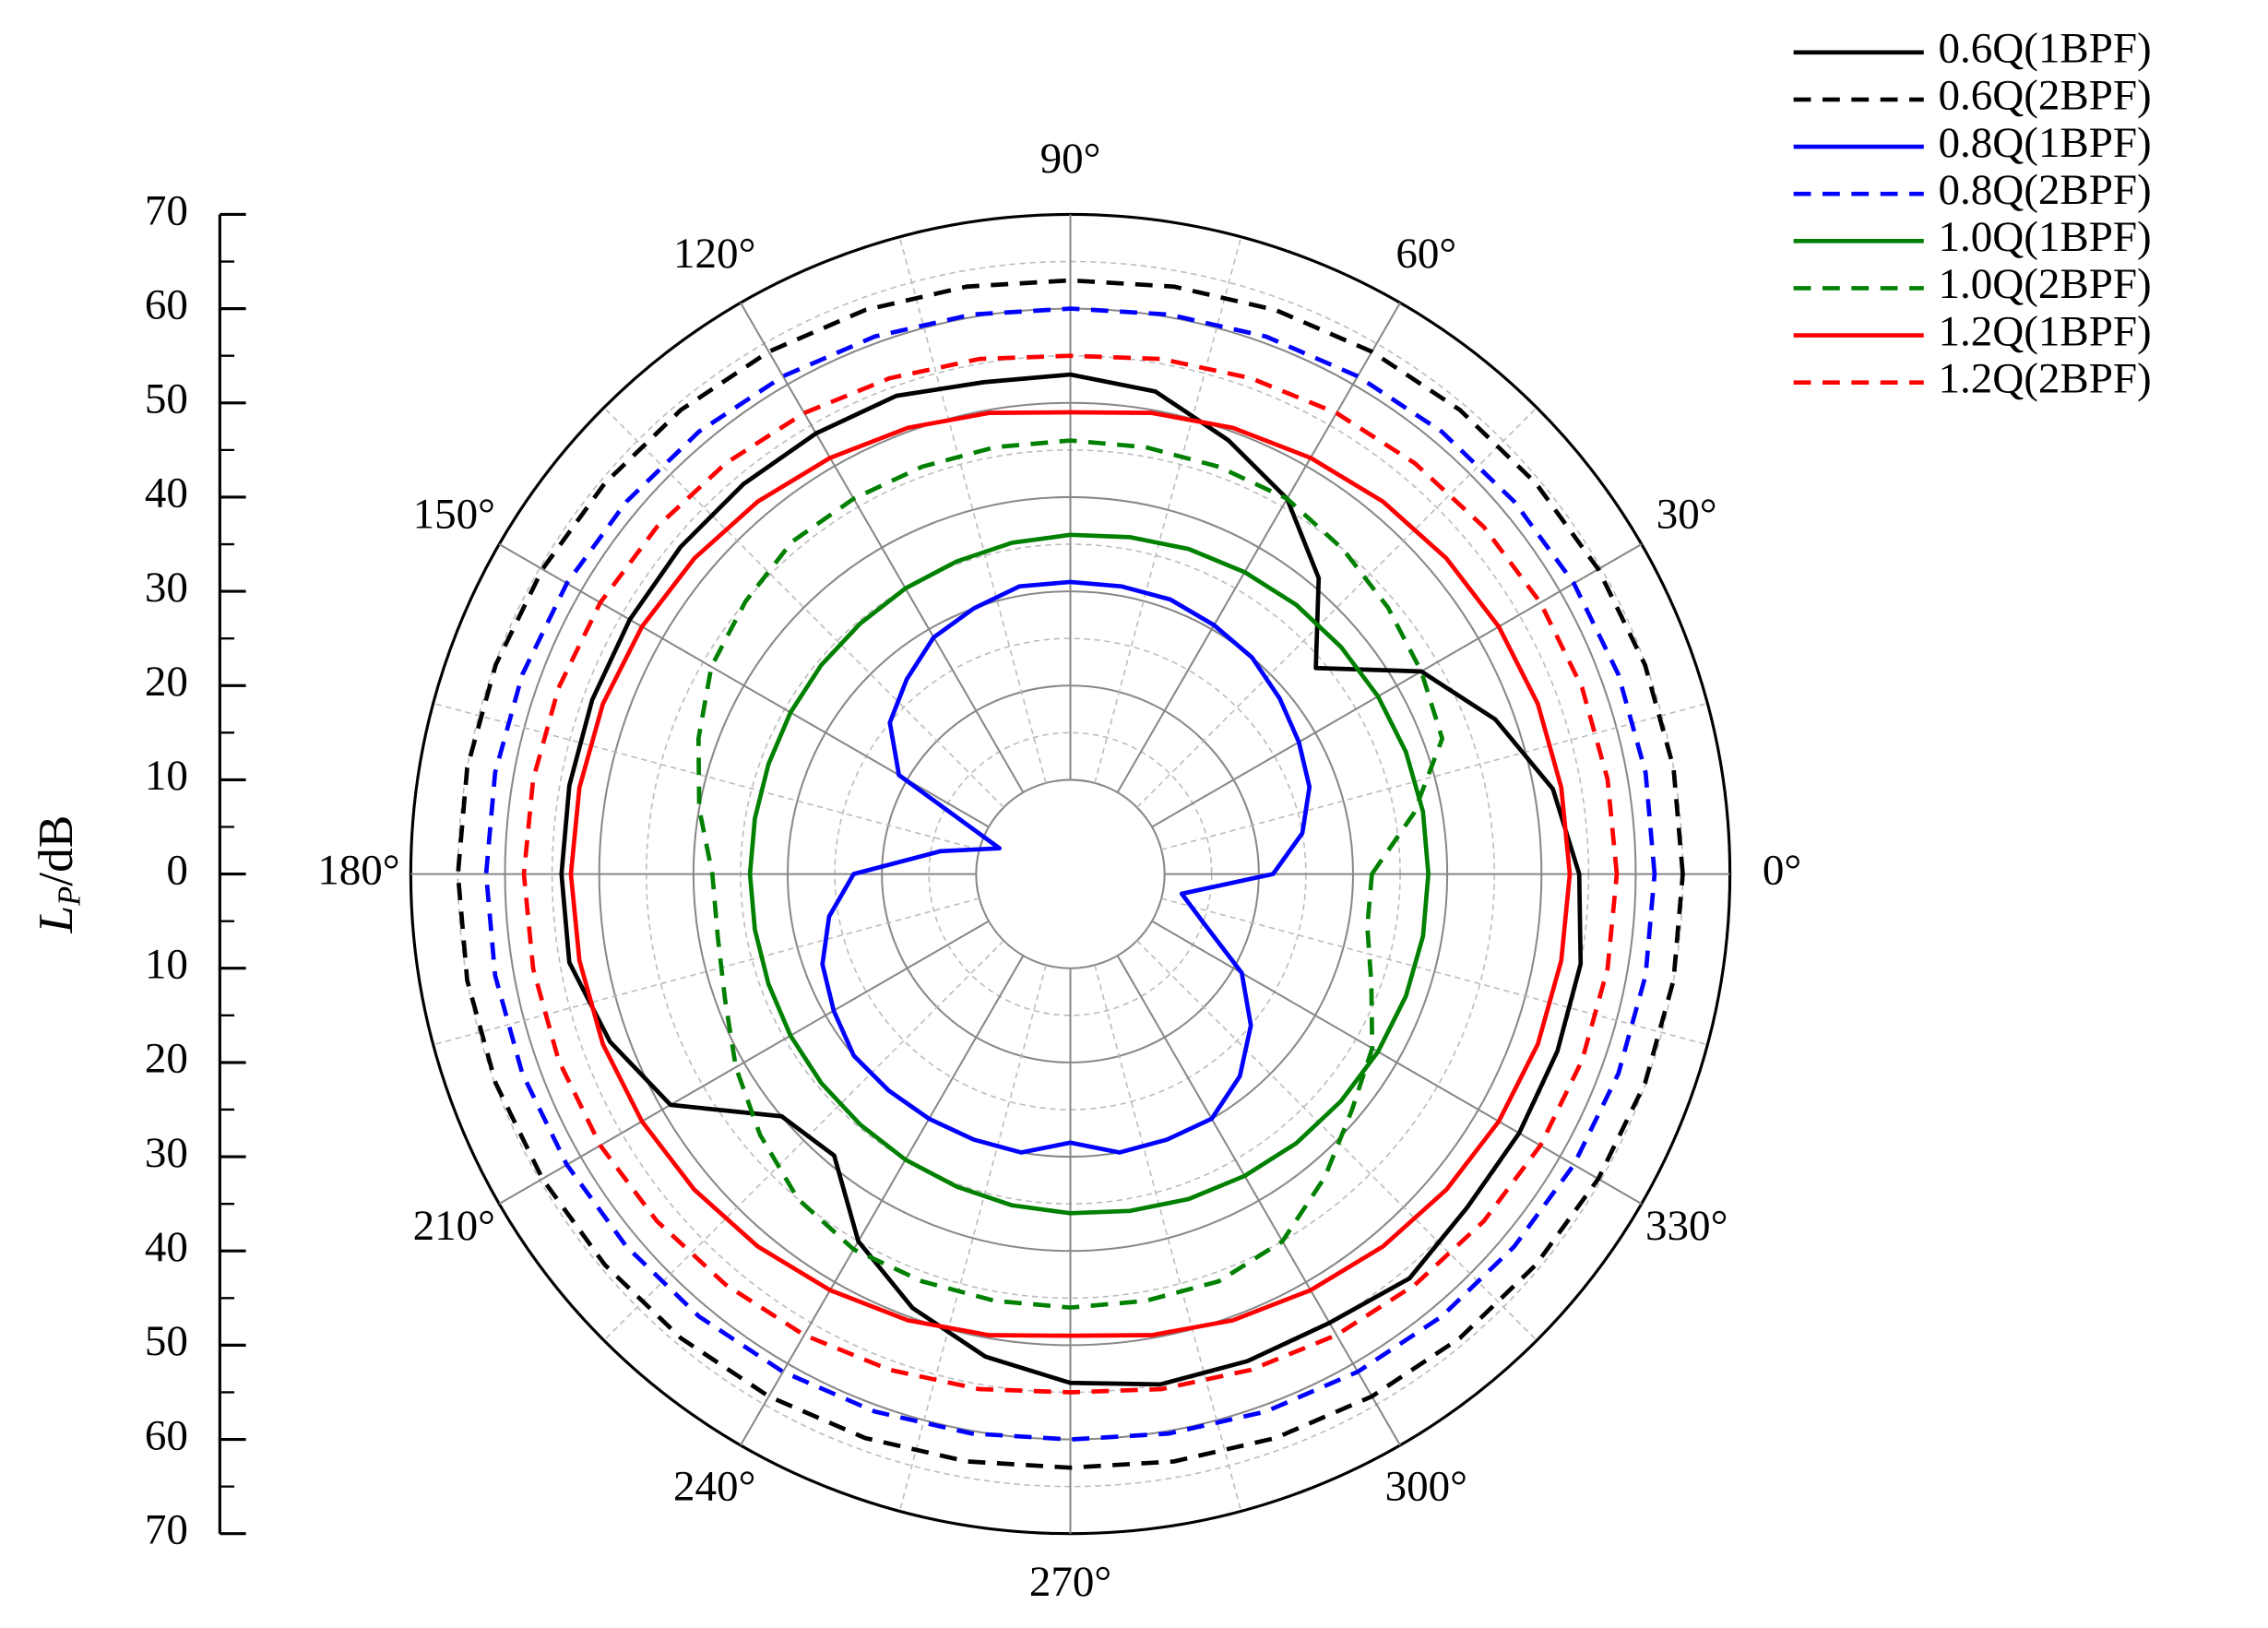 The width and height of the screenshot is (2268, 1628). What do you see at coordinates (1425, 254) in the screenshot?
I see `theta-tick-label: 60°` at bounding box center [1425, 254].